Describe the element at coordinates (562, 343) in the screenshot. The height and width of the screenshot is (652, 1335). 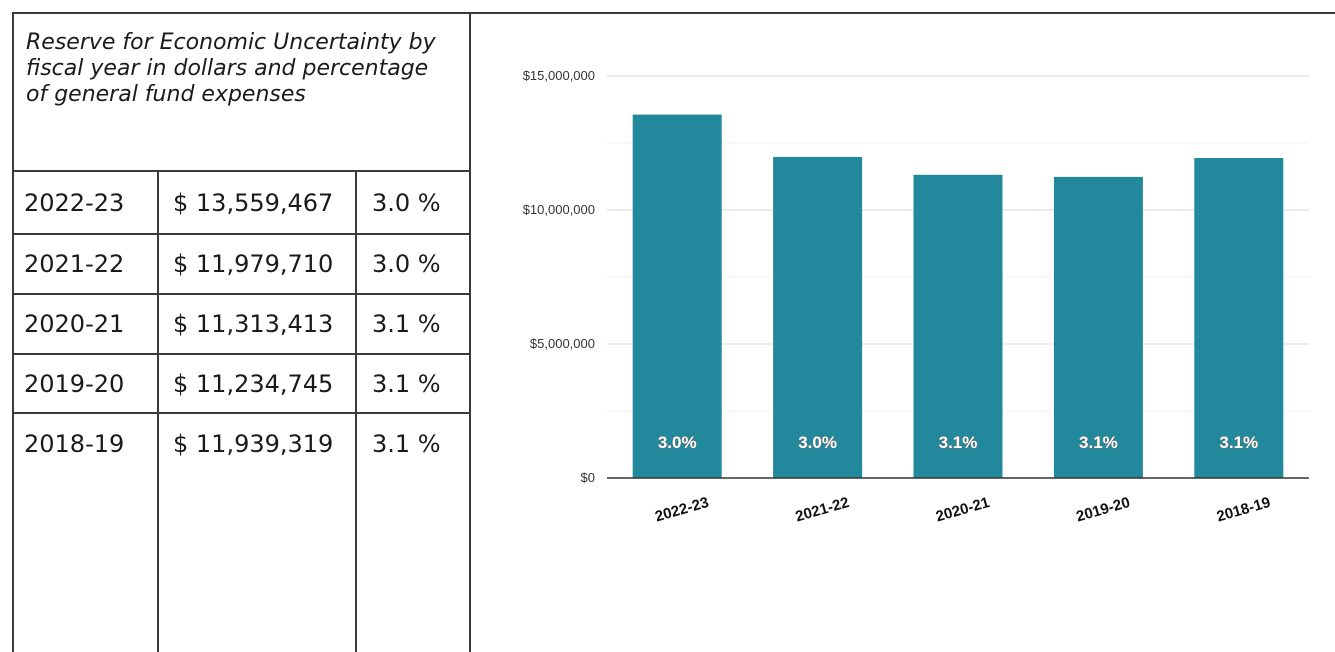
I see `y-tick-label: $5,000,000` at that location.